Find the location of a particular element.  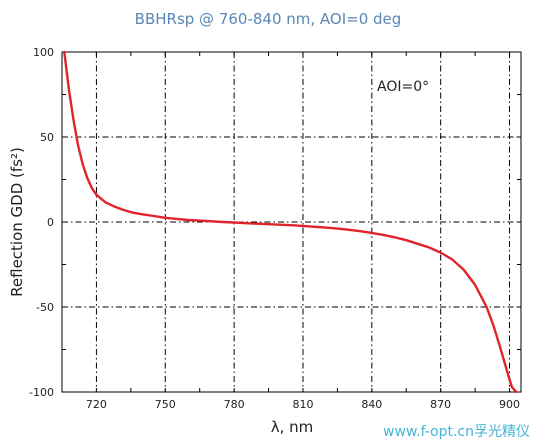

y-axis-label: Reflection GDD (fs²) is located at coordinates (17, 222).